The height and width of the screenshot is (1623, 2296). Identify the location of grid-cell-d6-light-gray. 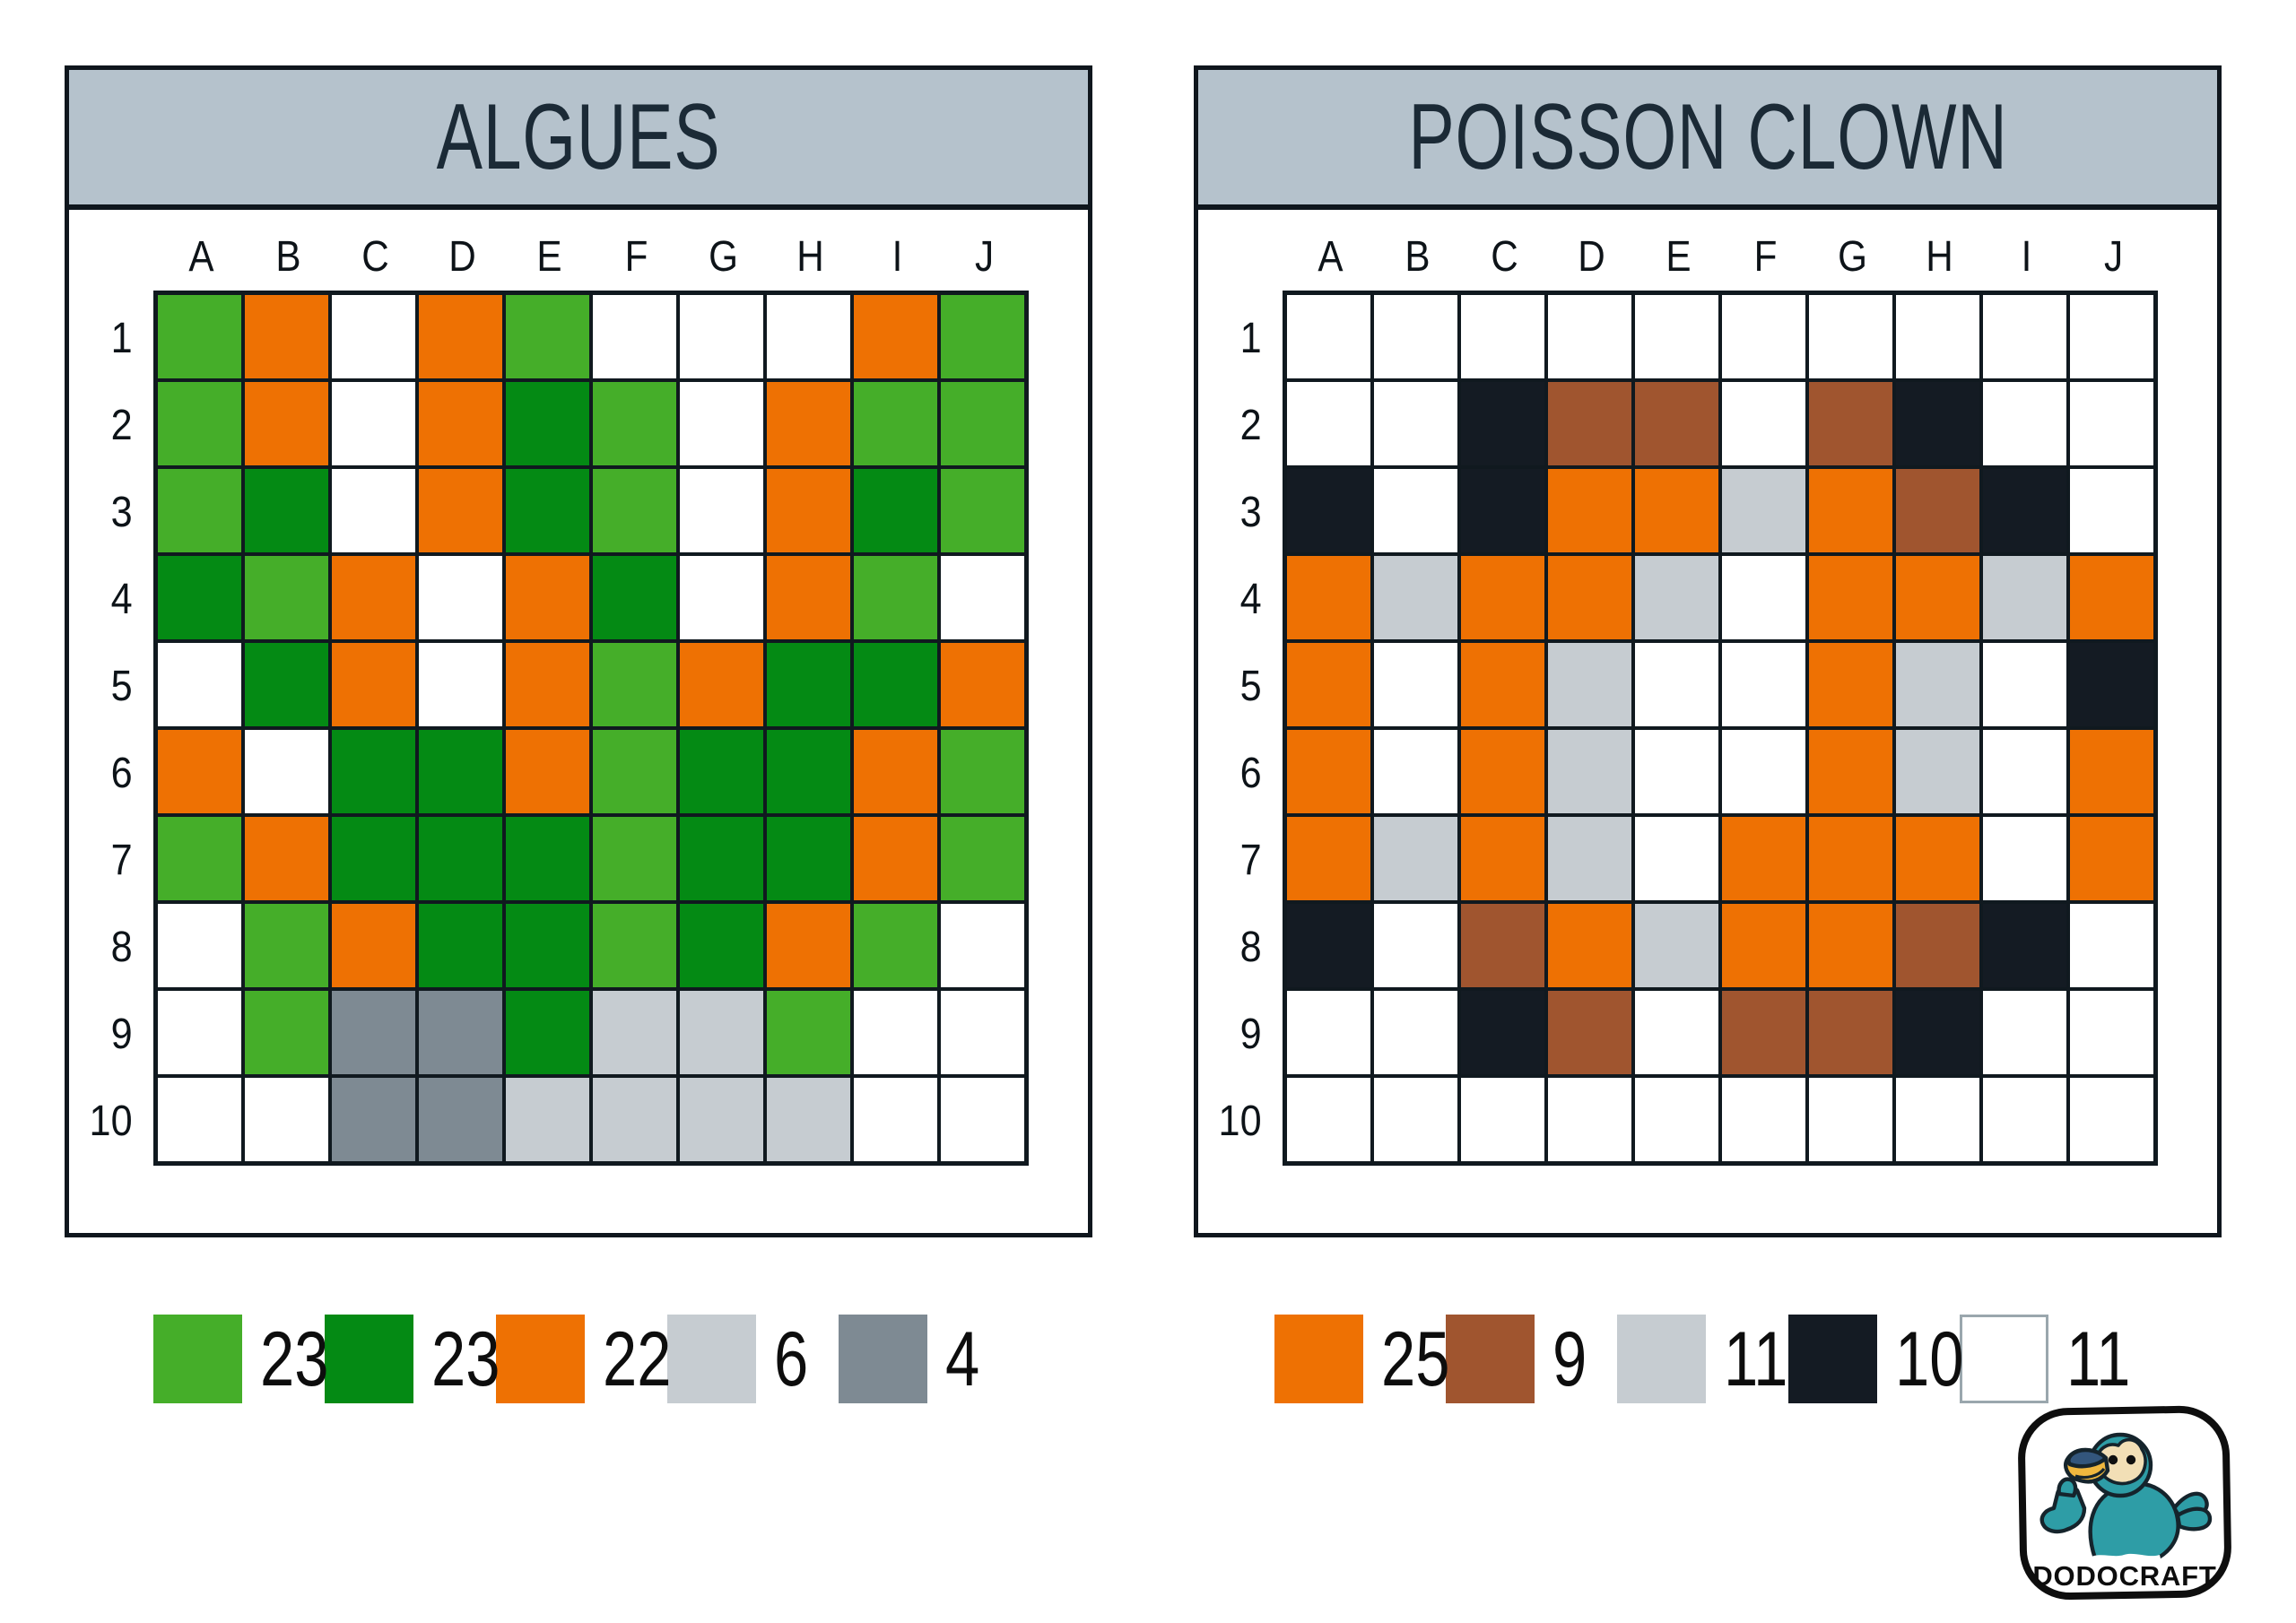
(1589, 771).